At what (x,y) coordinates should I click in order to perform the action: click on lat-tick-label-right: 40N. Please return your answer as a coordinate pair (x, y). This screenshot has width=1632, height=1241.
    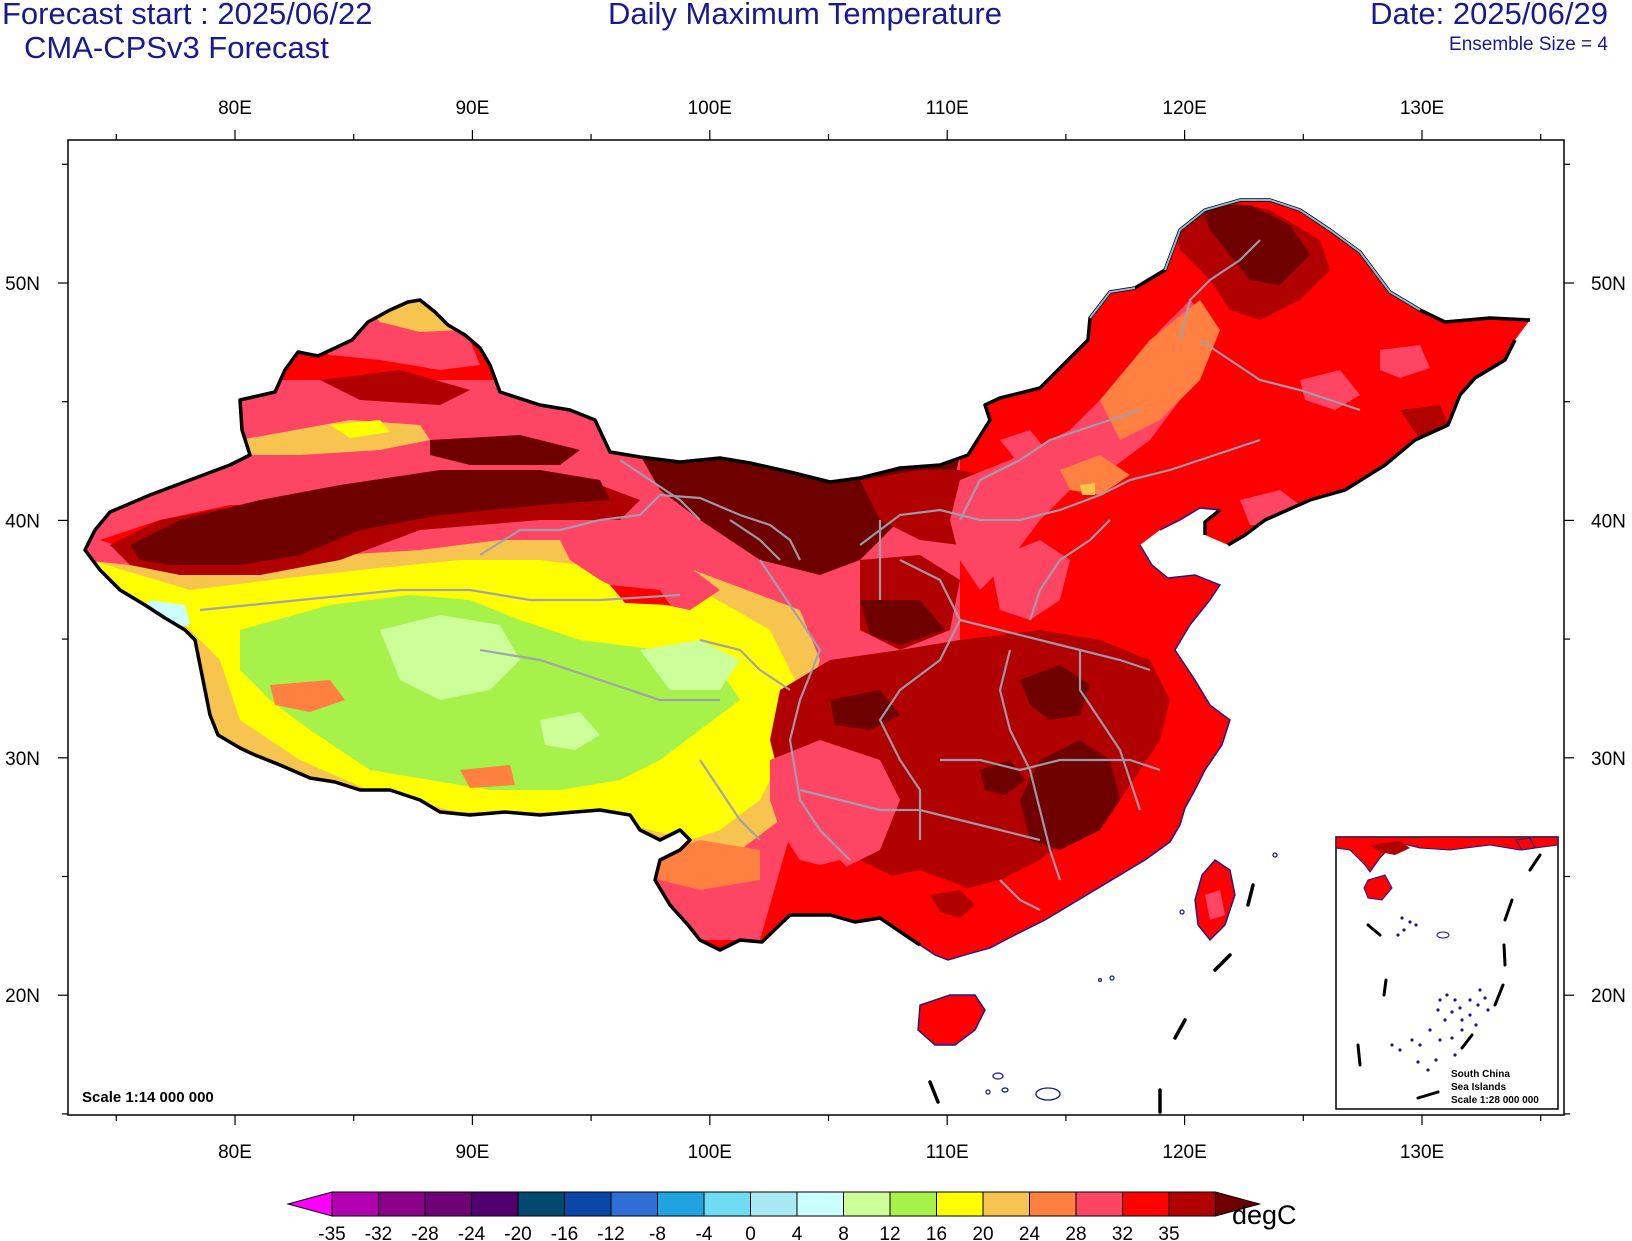
    Looking at the image, I should click on (1608, 521).